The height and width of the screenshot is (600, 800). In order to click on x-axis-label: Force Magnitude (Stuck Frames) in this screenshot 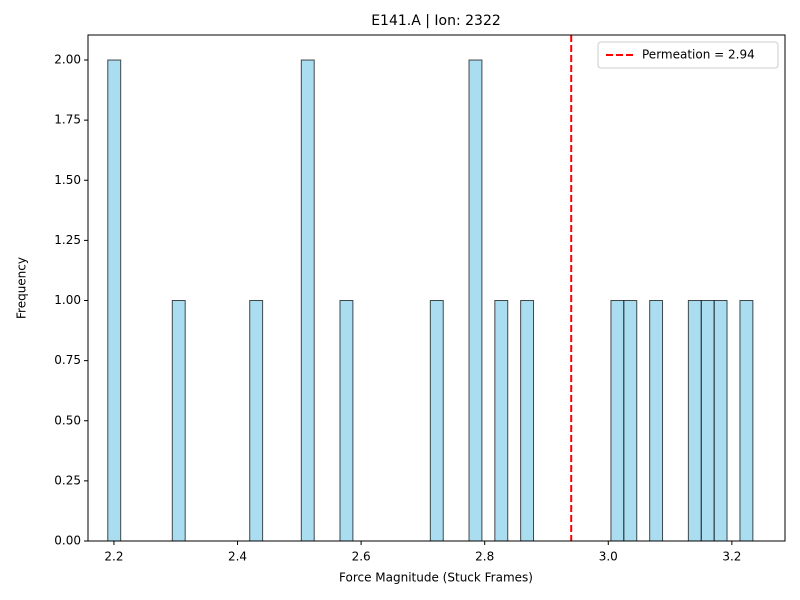, I will do `click(436, 578)`.